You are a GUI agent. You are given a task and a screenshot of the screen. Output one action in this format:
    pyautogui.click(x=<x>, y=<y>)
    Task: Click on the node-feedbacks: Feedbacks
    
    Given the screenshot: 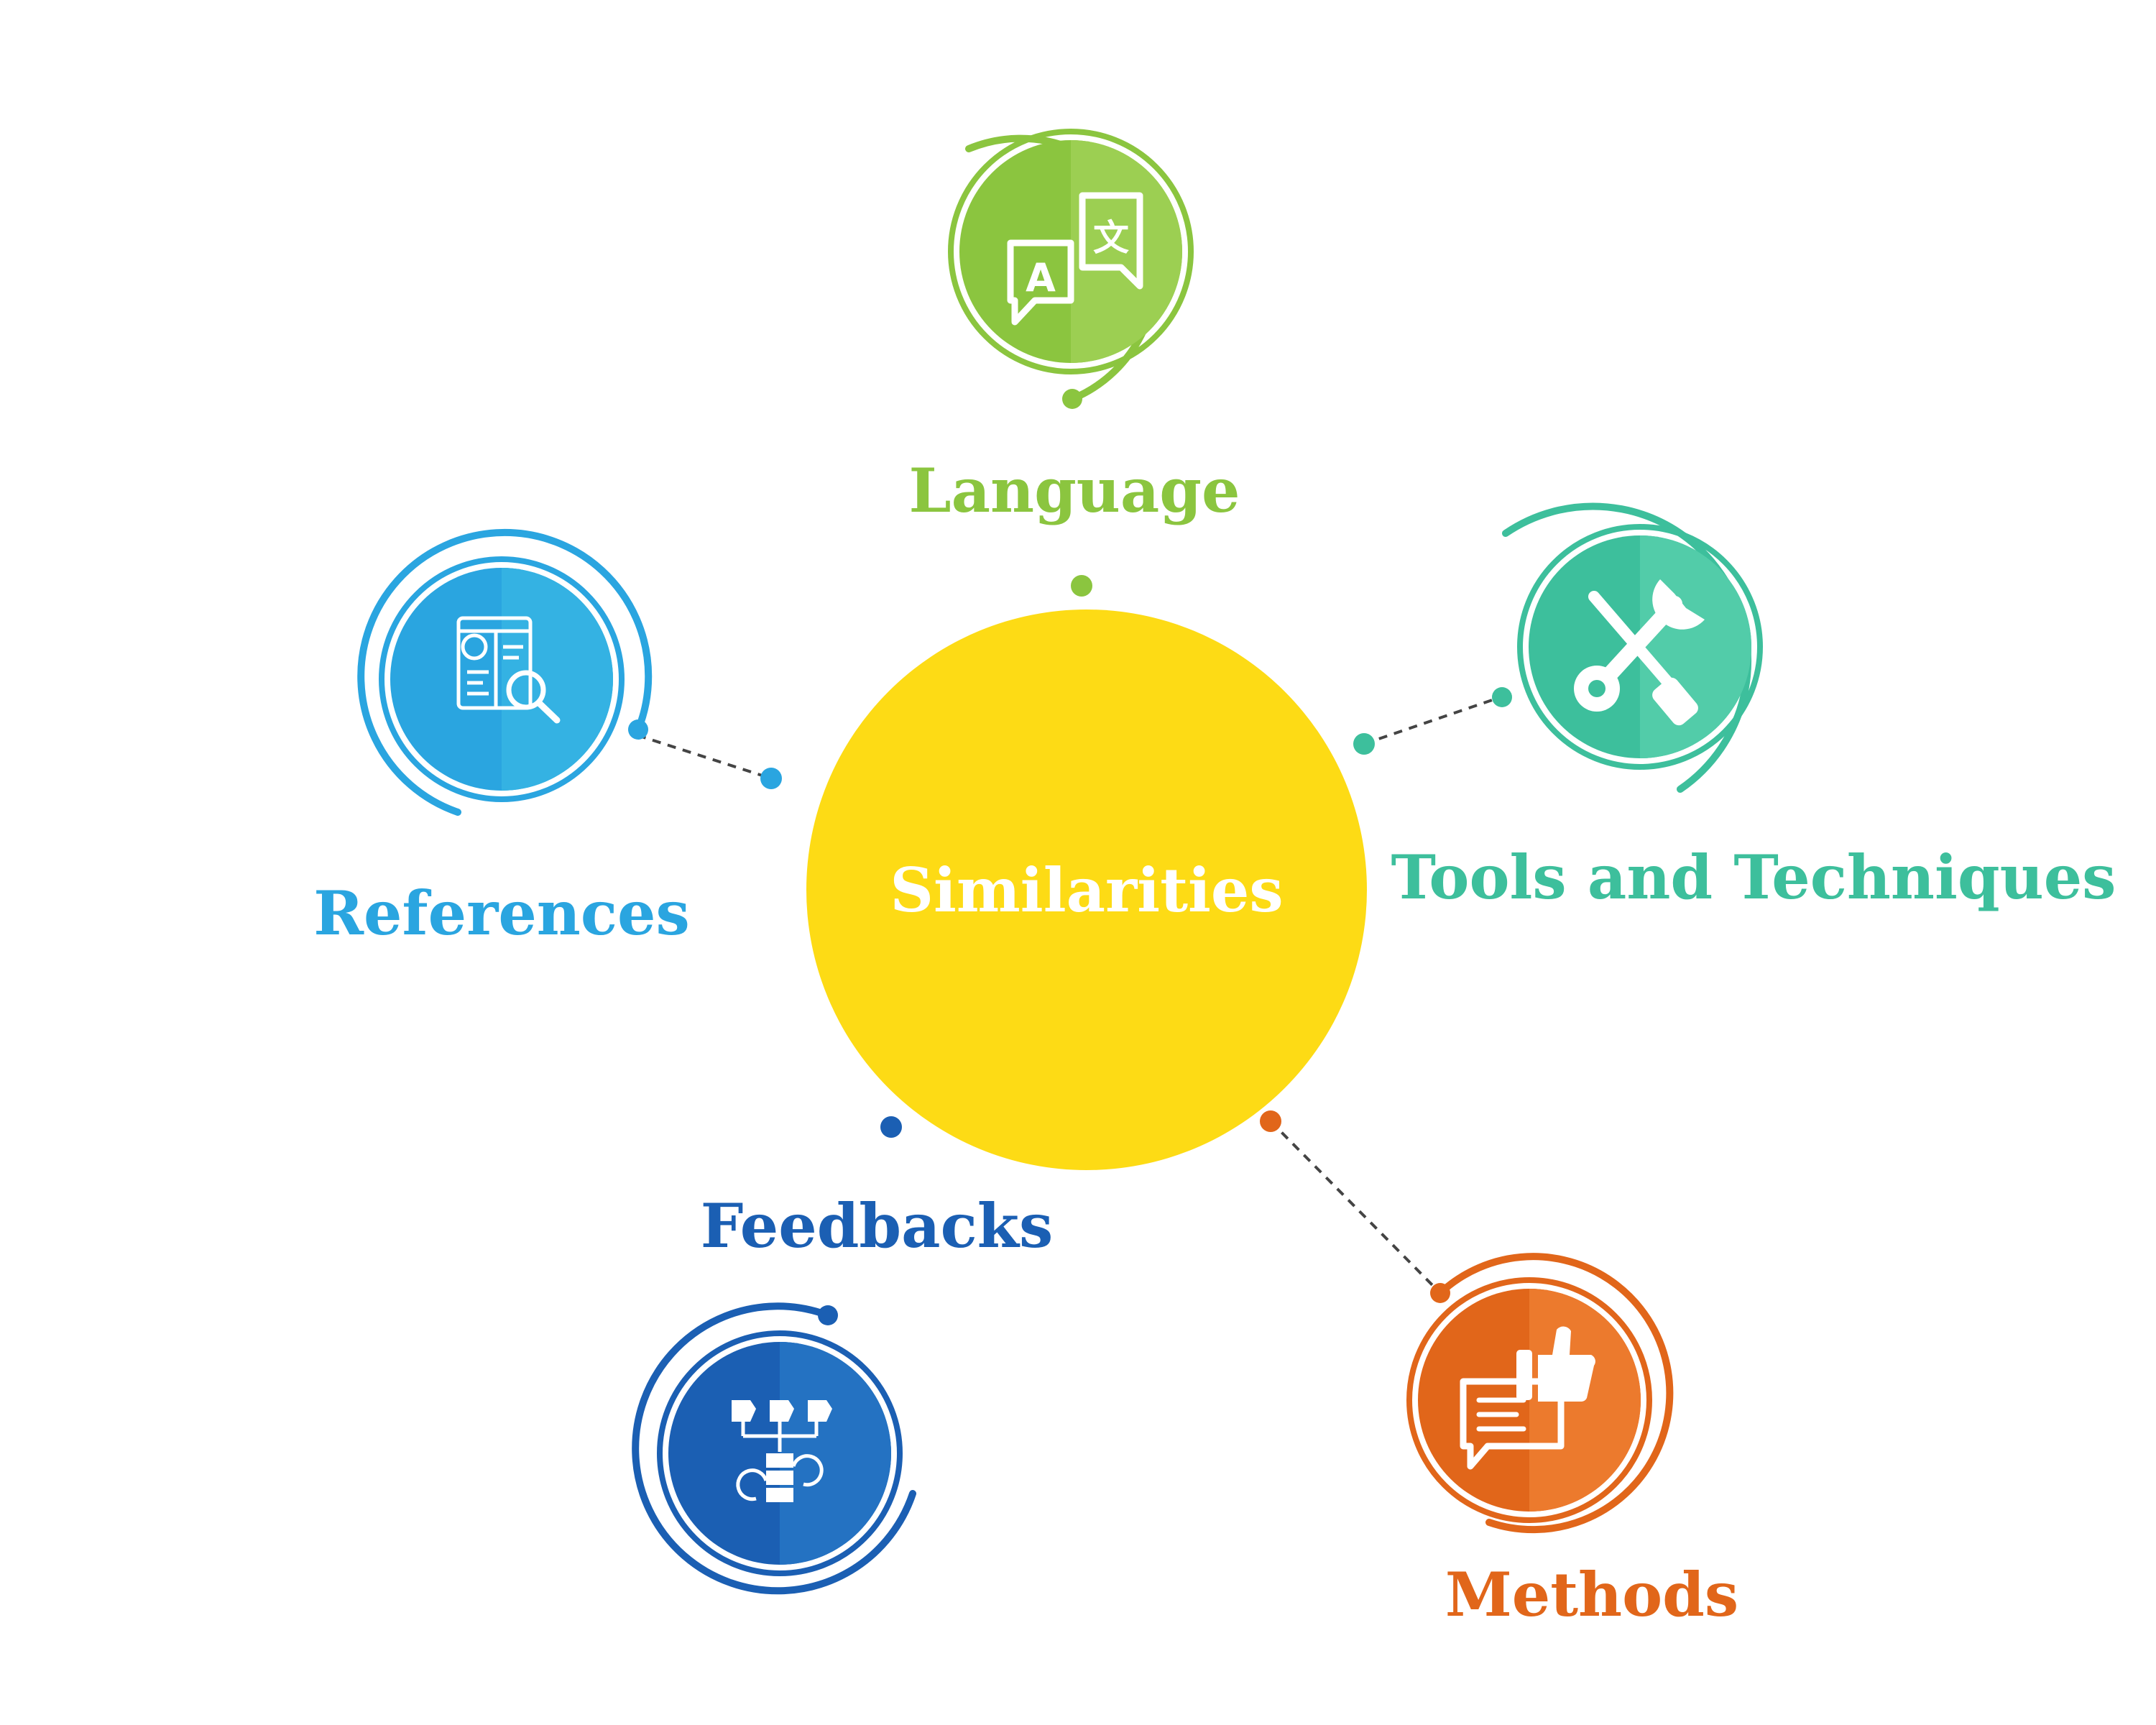 What is the action you would take?
    pyautogui.click(x=842, y=1392)
    